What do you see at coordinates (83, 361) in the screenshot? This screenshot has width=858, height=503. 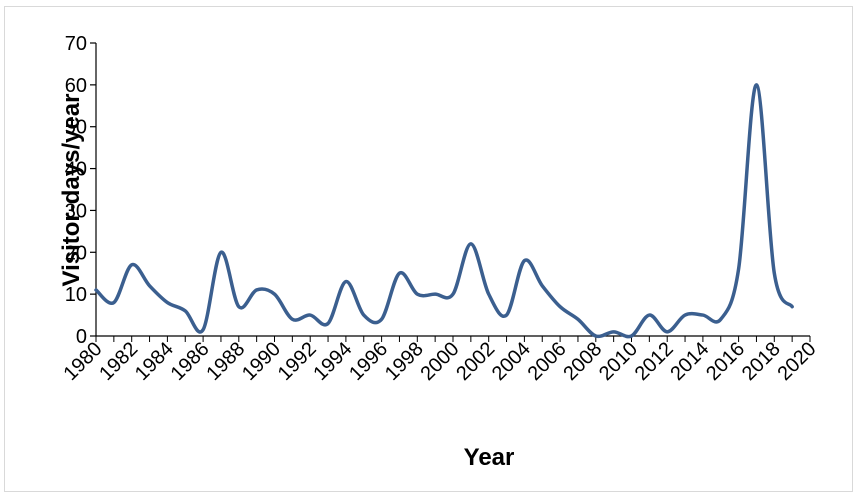 I see `x-tick-label: 1980` at bounding box center [83, 361].